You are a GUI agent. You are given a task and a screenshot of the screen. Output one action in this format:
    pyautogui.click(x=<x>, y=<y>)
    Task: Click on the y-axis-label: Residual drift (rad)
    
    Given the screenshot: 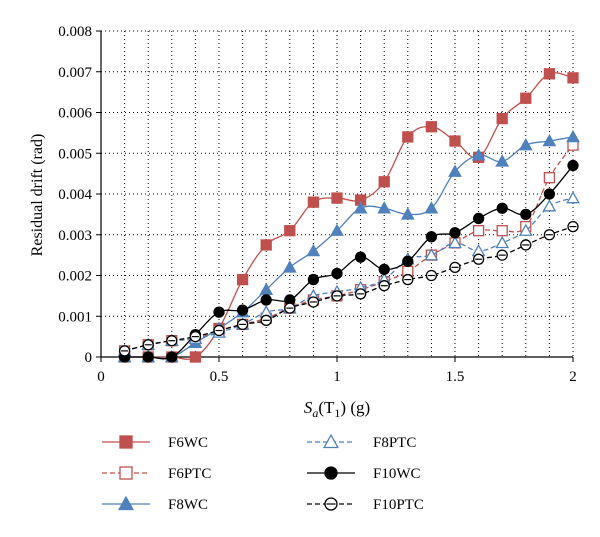 What is the action you would take?
    pyautogui.click(x=37, y=195)
    